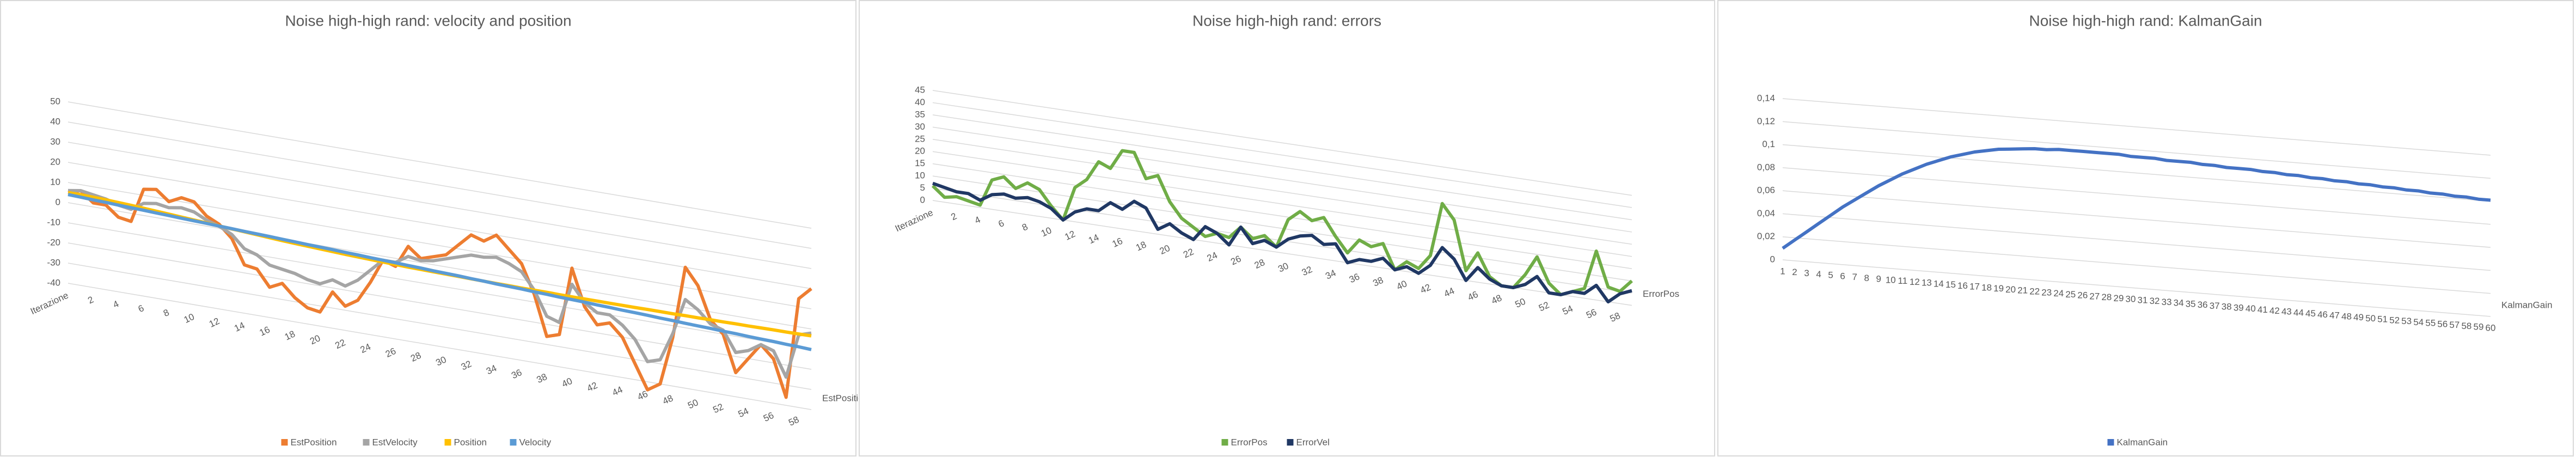  What do you see at coordinates (2430, 323) in the screenshot?
I see `x-tick-label: 55` at bounding box center [2430, 323].